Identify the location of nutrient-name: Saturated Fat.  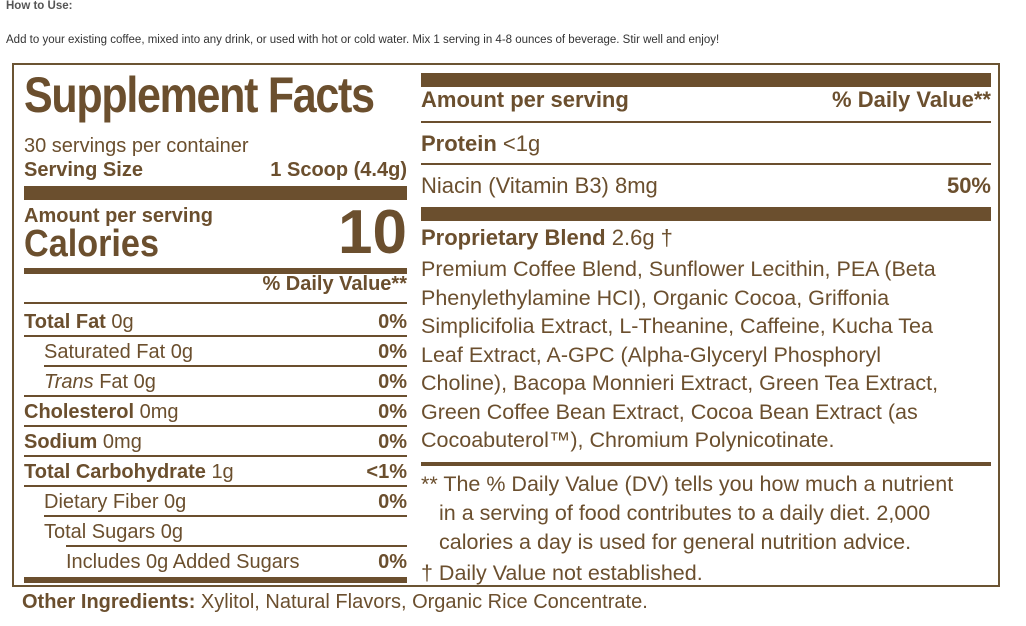
(105, 351).